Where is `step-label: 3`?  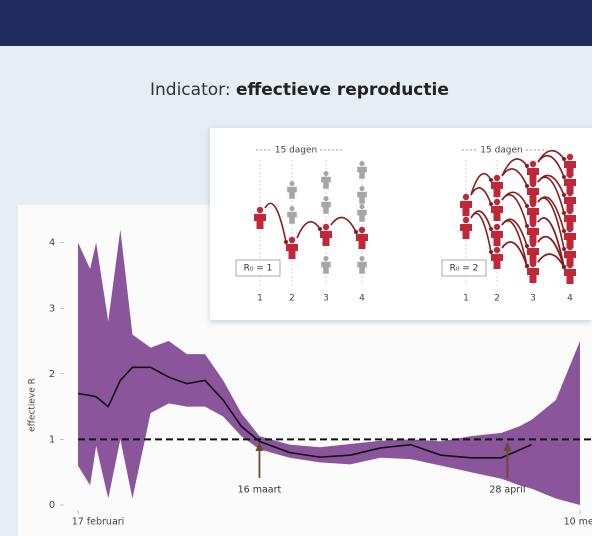 step-label: 3 is located at coordinates (326, 299).